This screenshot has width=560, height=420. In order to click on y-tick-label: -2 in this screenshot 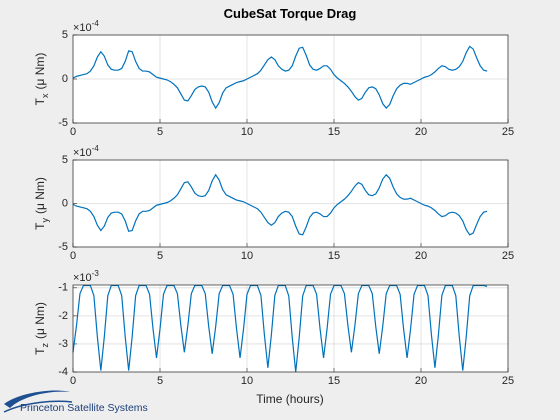, I will do `click(63, 316)`.